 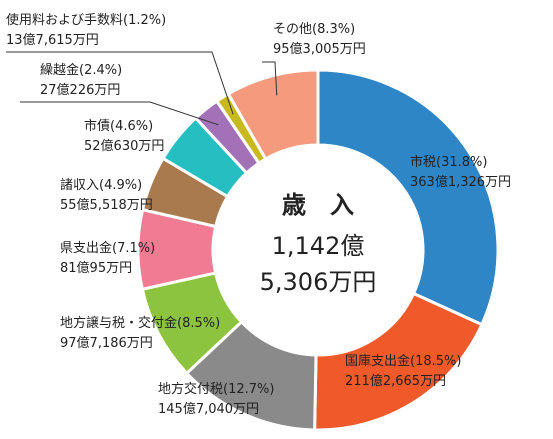 What do you see at coordinates (118, 126) in the screenshot?
I see `slice-label-6: 市債(4.6%)` at bounding box center [118, 126].